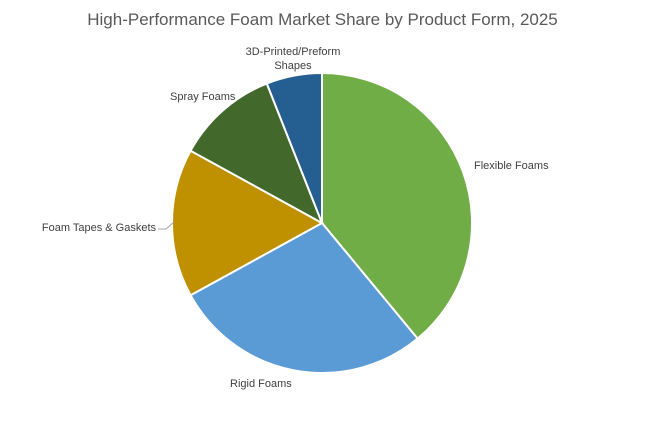  Describe the element at coordinates (203, 97) in the screenshot. I see `slice-label: Spray Foams` at that location.